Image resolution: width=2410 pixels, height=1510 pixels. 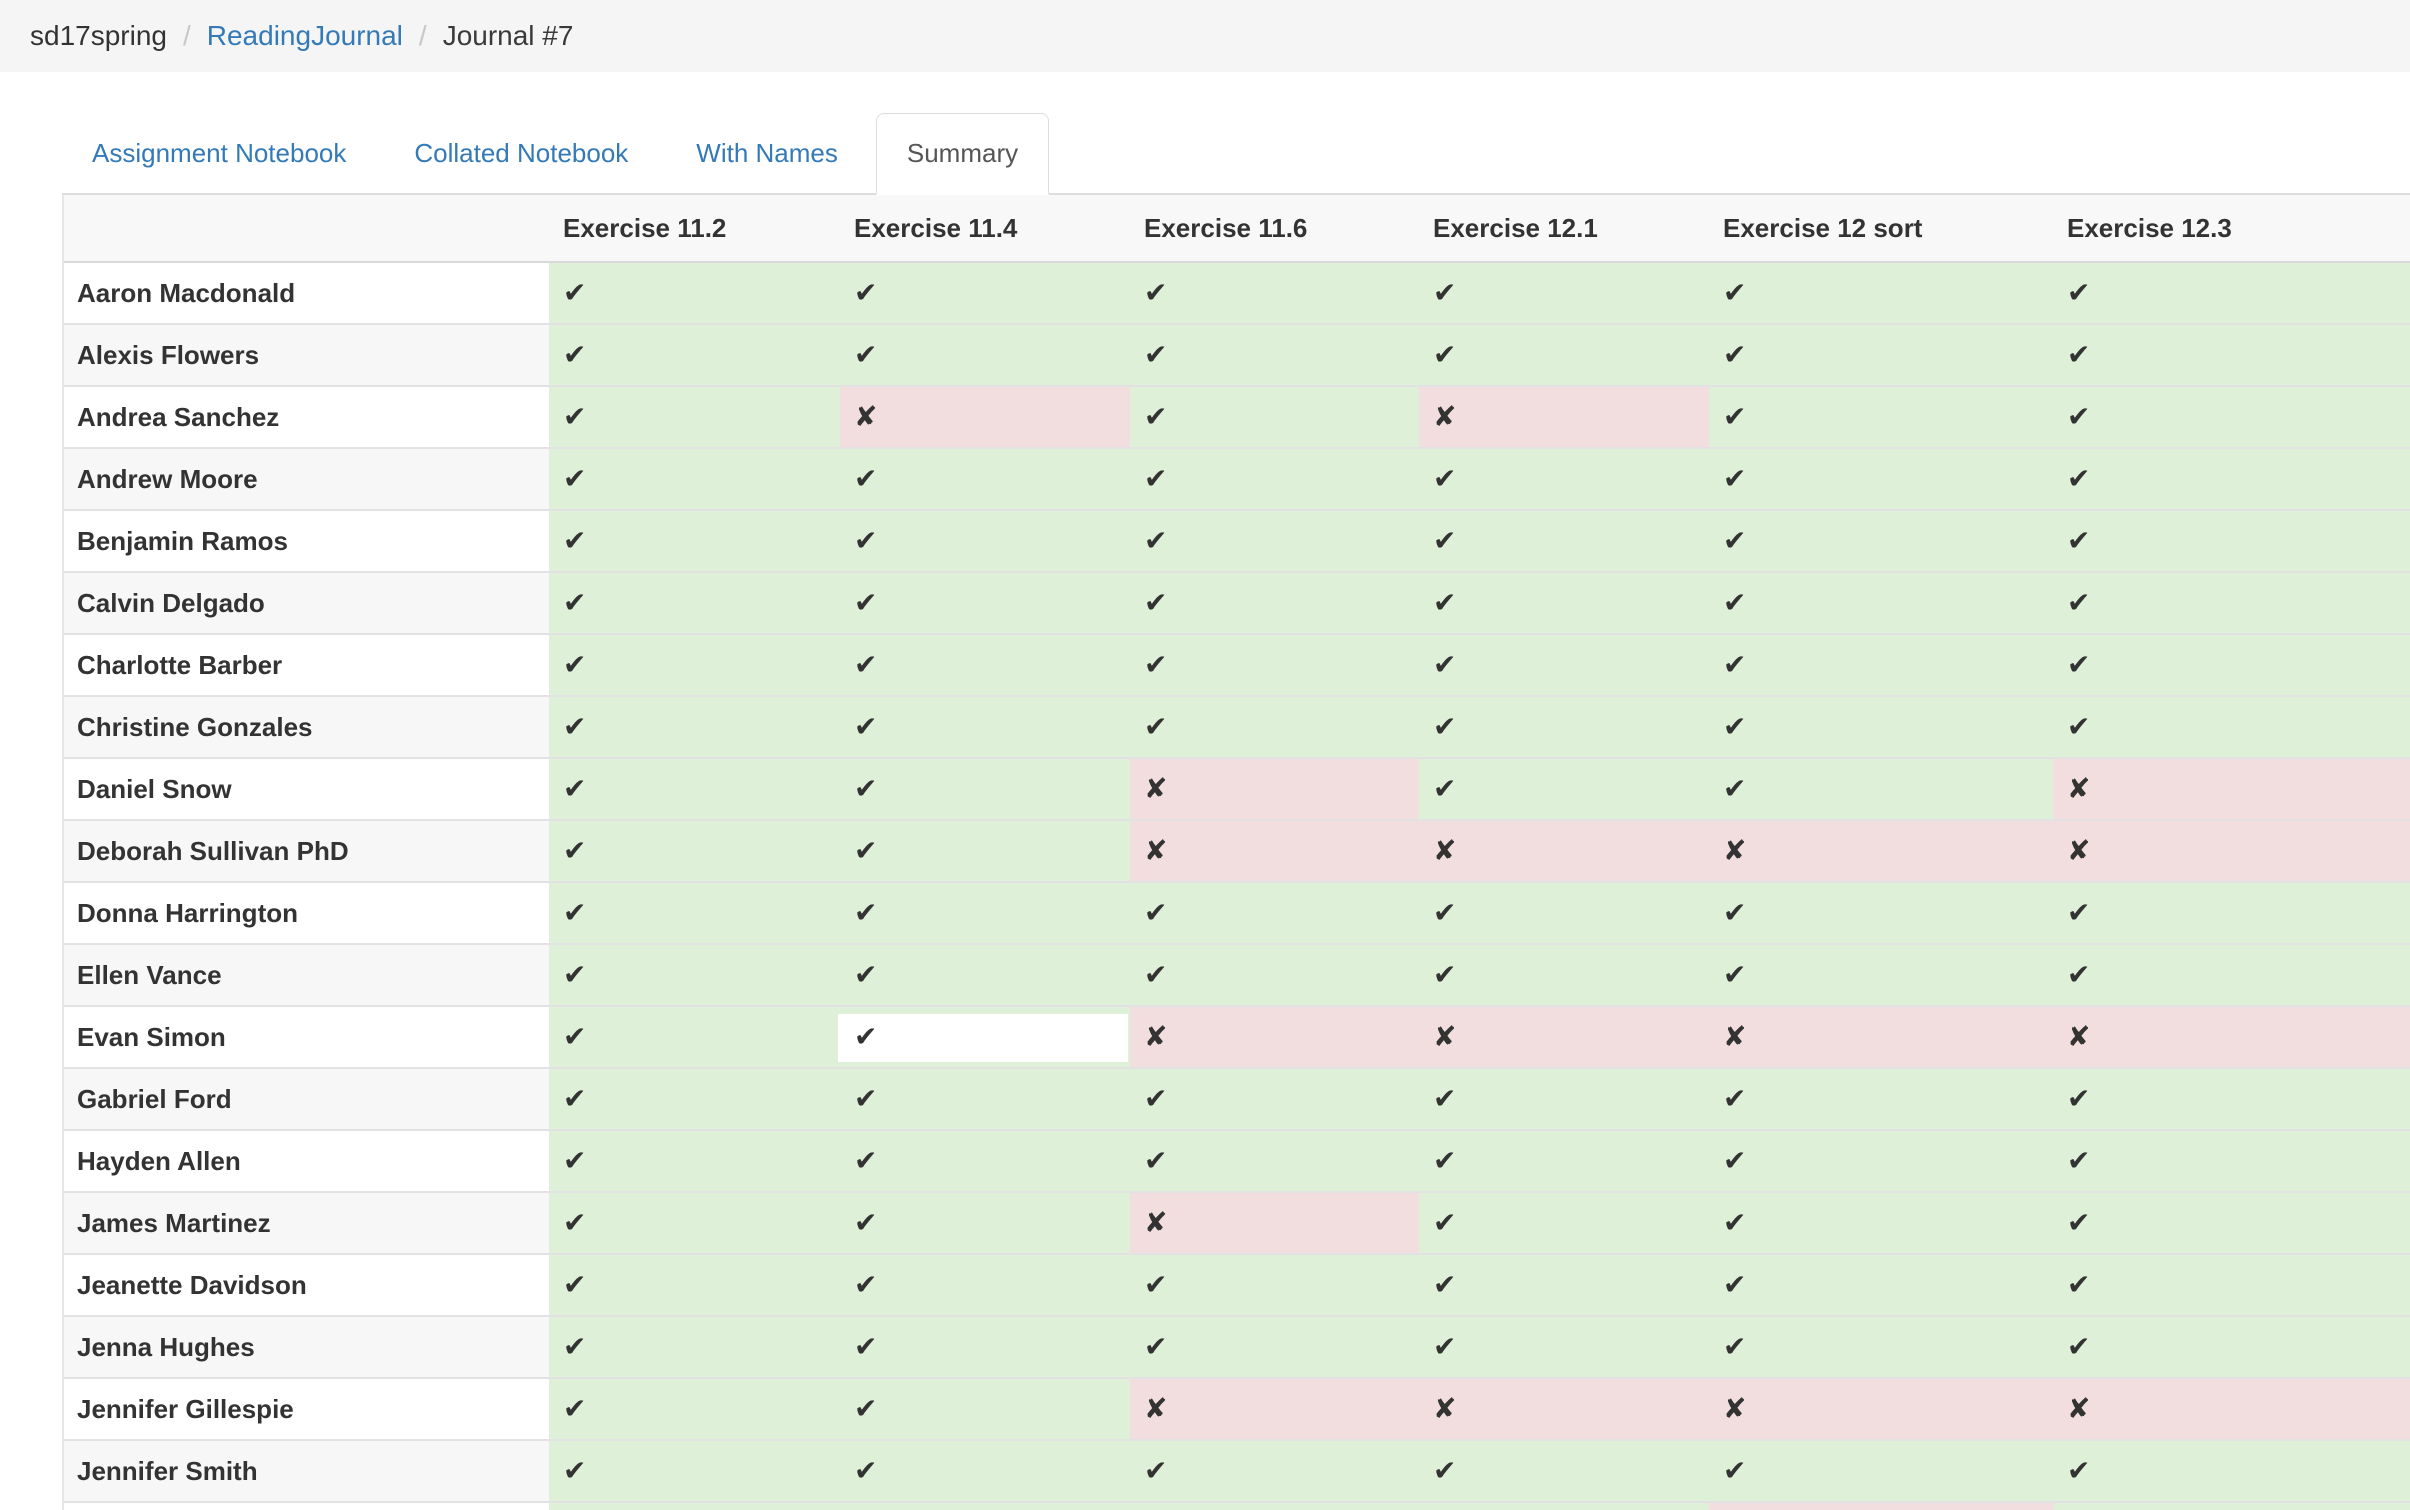 What do you see at coordinates (983, 1038) in the screenshot?
I see `highlight-overlay` at bounding box center [983, 1038].